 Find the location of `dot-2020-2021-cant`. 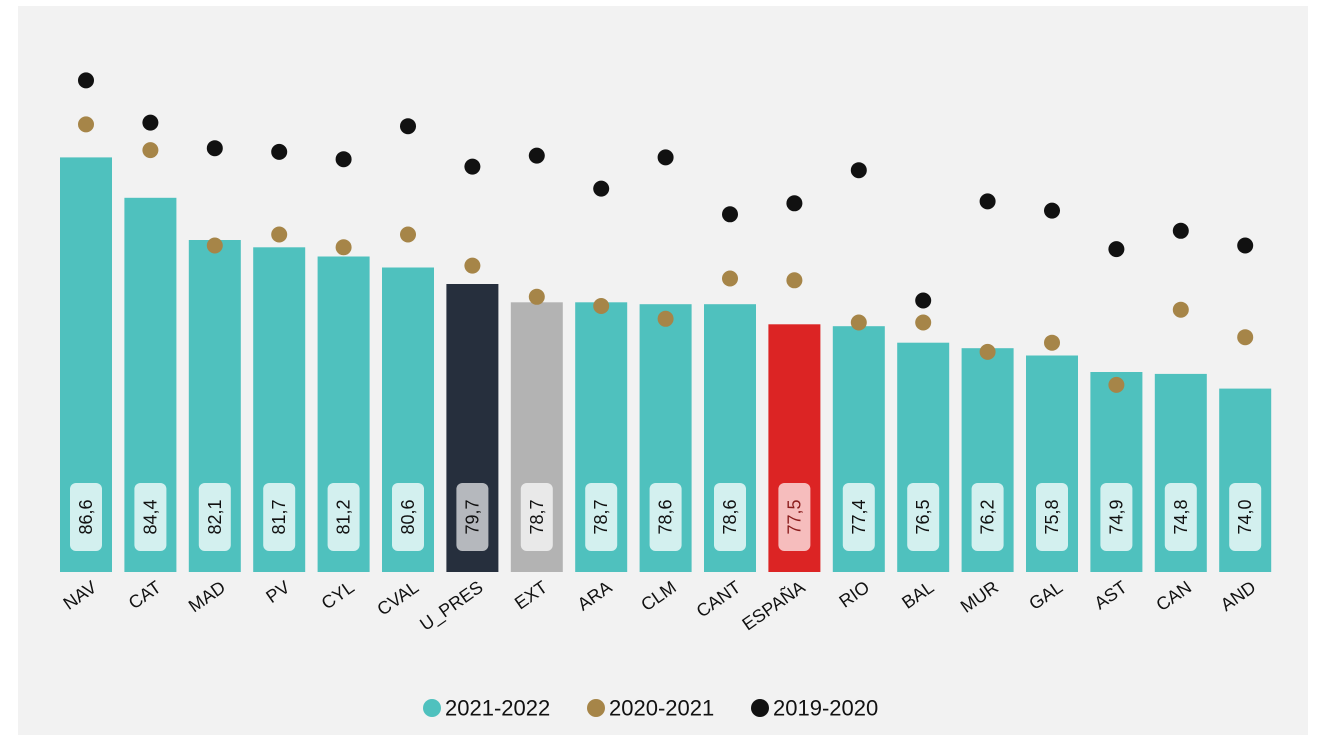

dot-2020-2021-cant is located at coordinates (730, 278).